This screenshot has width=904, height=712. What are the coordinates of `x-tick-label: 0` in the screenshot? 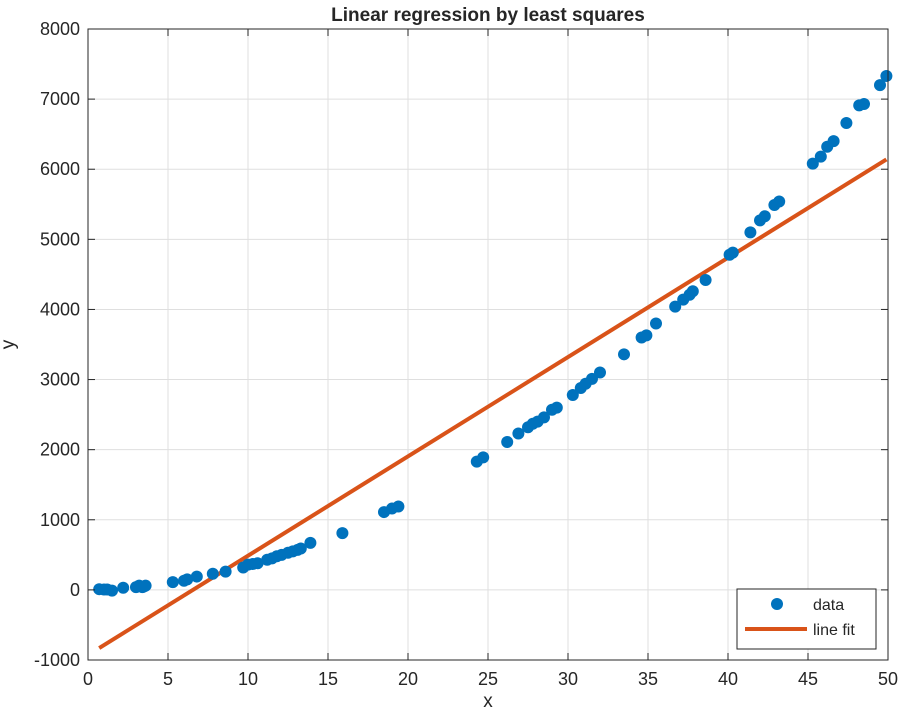 It's located at (88, 679).